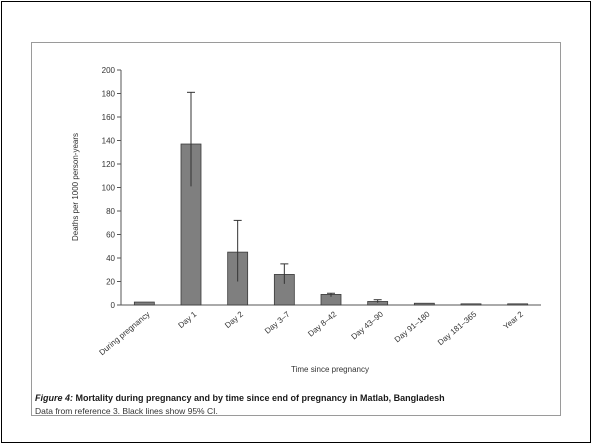 This screenshot has width=594, height=446. Describe the element at coordinates (330, 369) in the screenshot. I see `x-axis-label: Time since pregnancy` at that location.